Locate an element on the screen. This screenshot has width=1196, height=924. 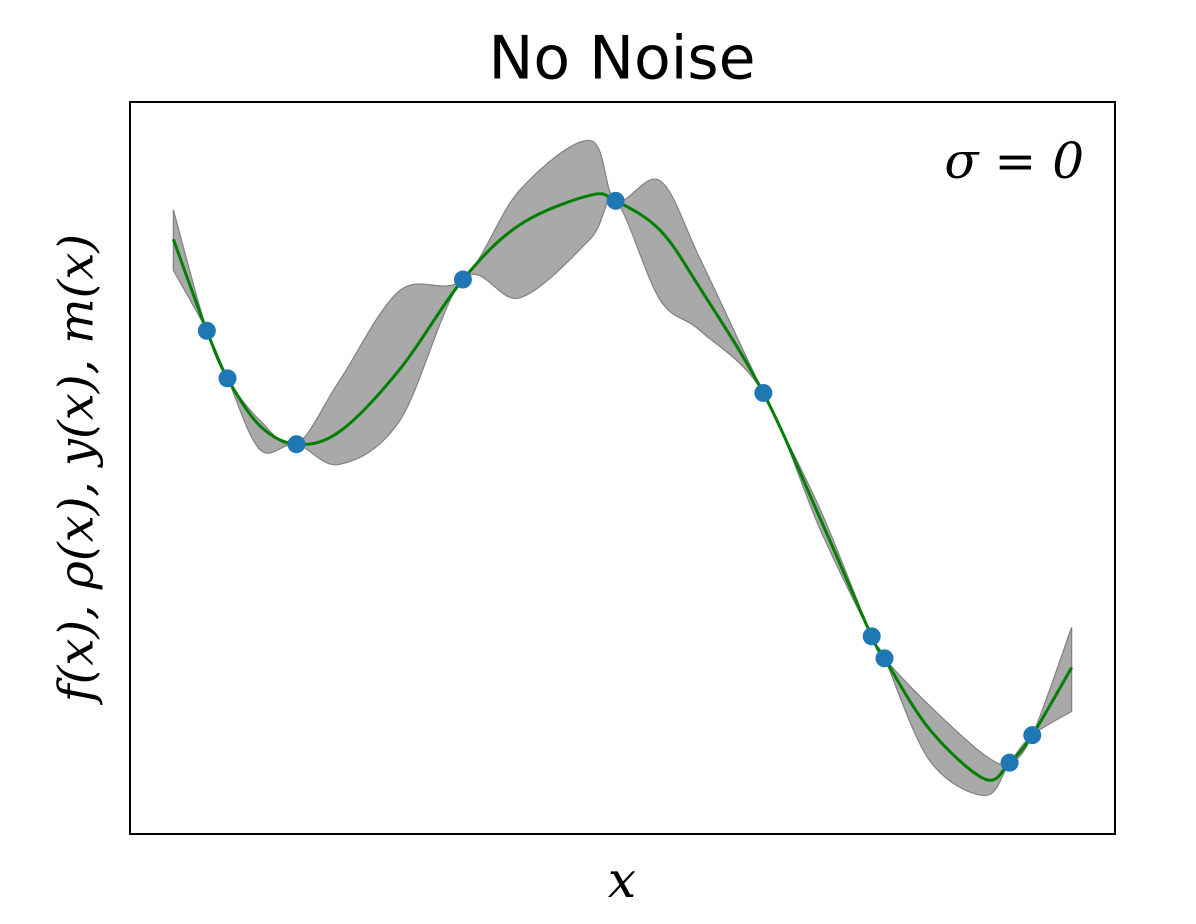
x-axis-label: x is located at coordinates (622, 880).